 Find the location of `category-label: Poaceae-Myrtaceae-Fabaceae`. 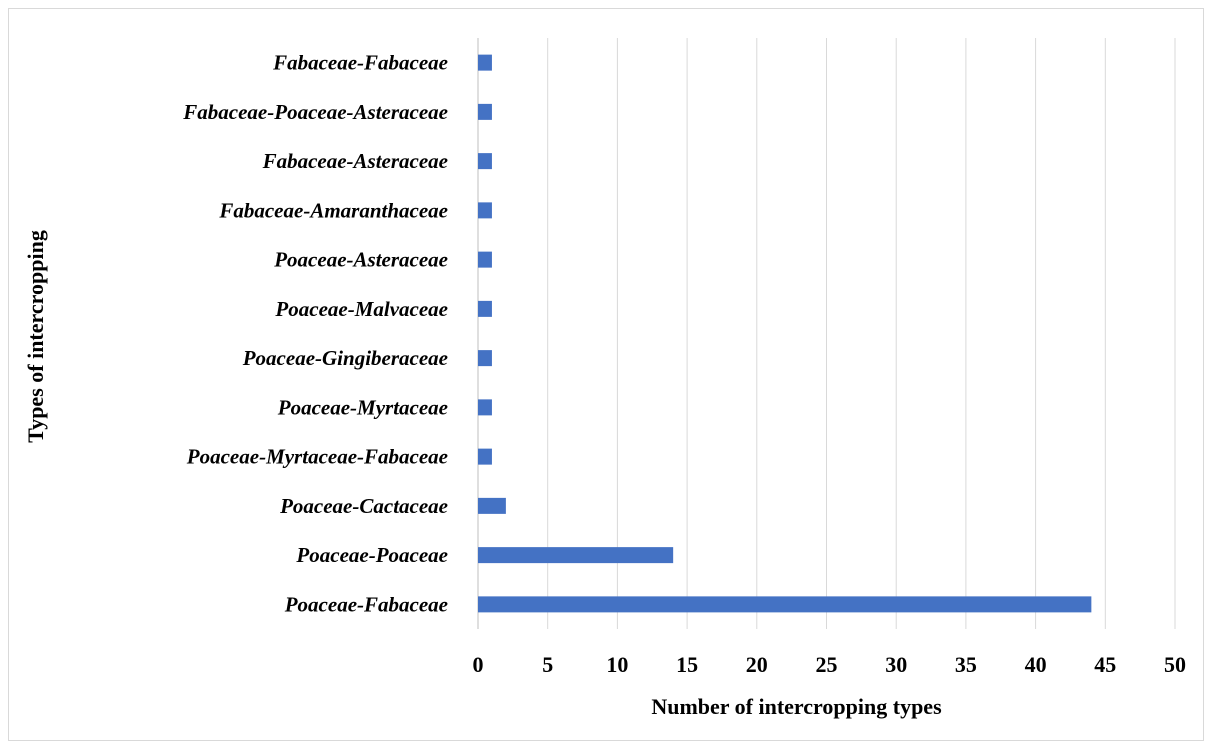

category-label: Poaceae-Myrtaceae-Fabaceae is located at coordinates (317, 457).